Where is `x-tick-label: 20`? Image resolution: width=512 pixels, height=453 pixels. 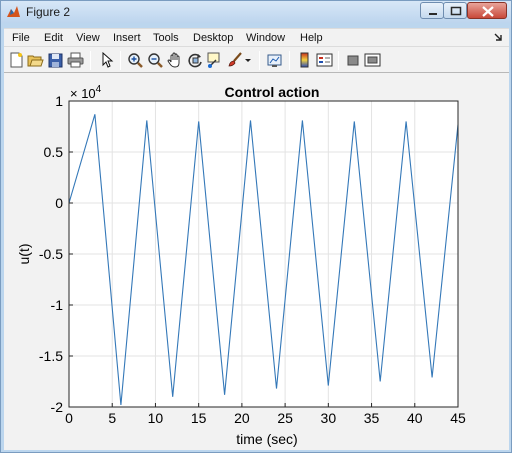 x-tick-label: 20 is located at coordinates (242, 418).